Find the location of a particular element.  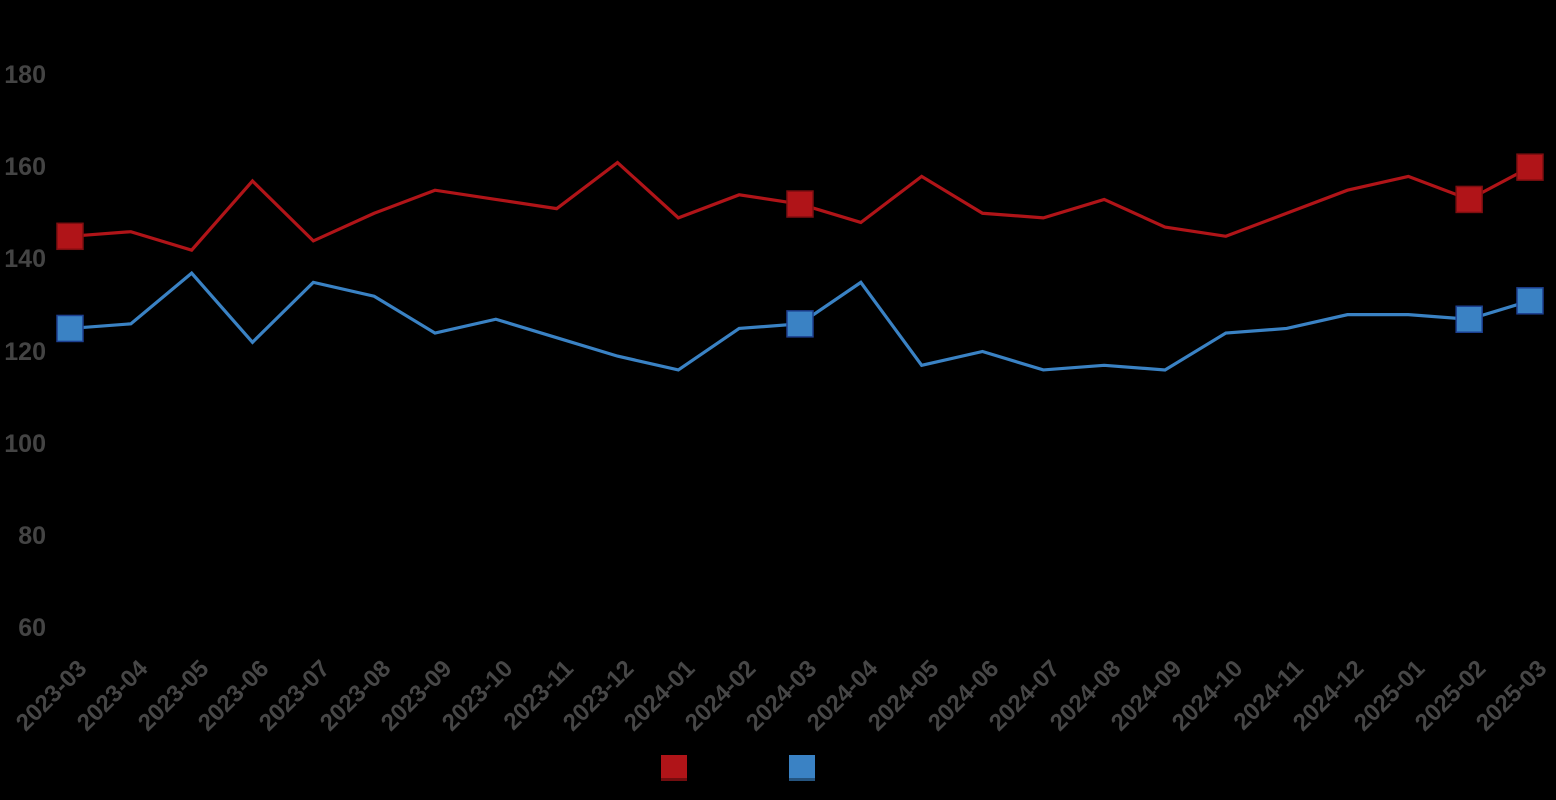

y-tick-label-100: 100 is located at coordinates (25, 443).